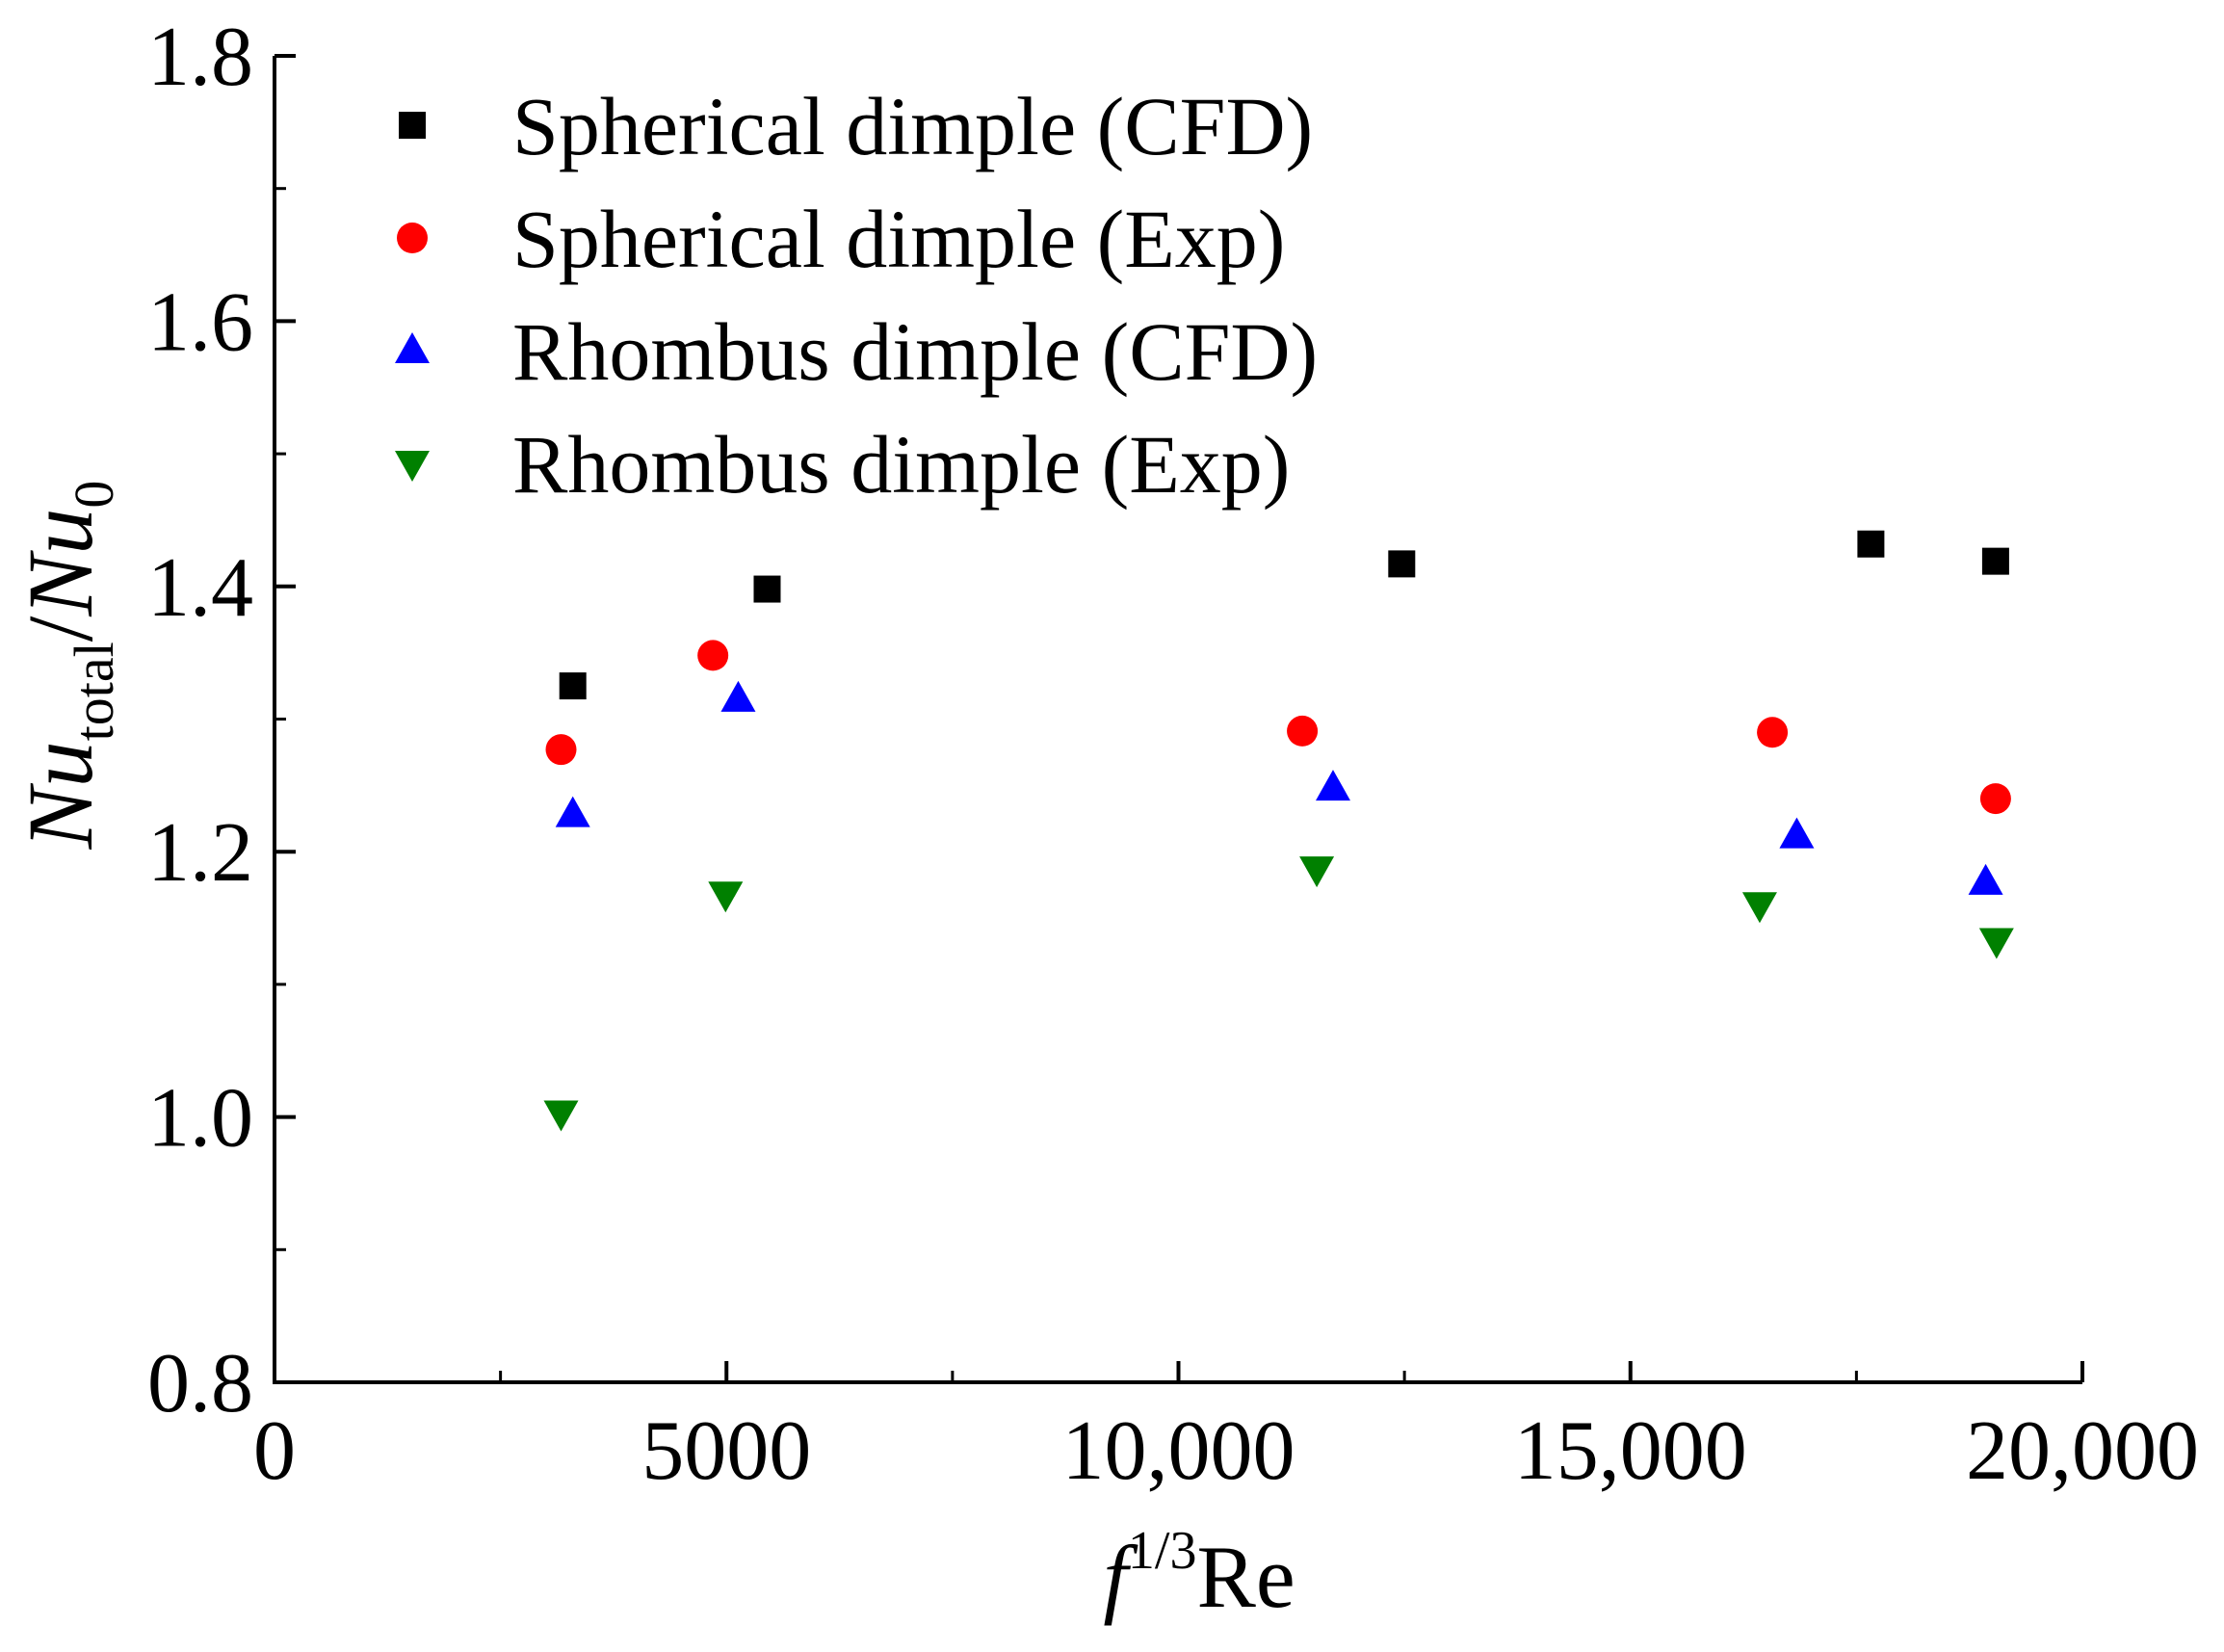 Image resolution: width=2224 pixels, height=1652 pixels. What do you see at coordinates (898, 239) in the screenshot?
I see `legend-label: Spherical dimple (Exp)` at bounding box center [898, 239].